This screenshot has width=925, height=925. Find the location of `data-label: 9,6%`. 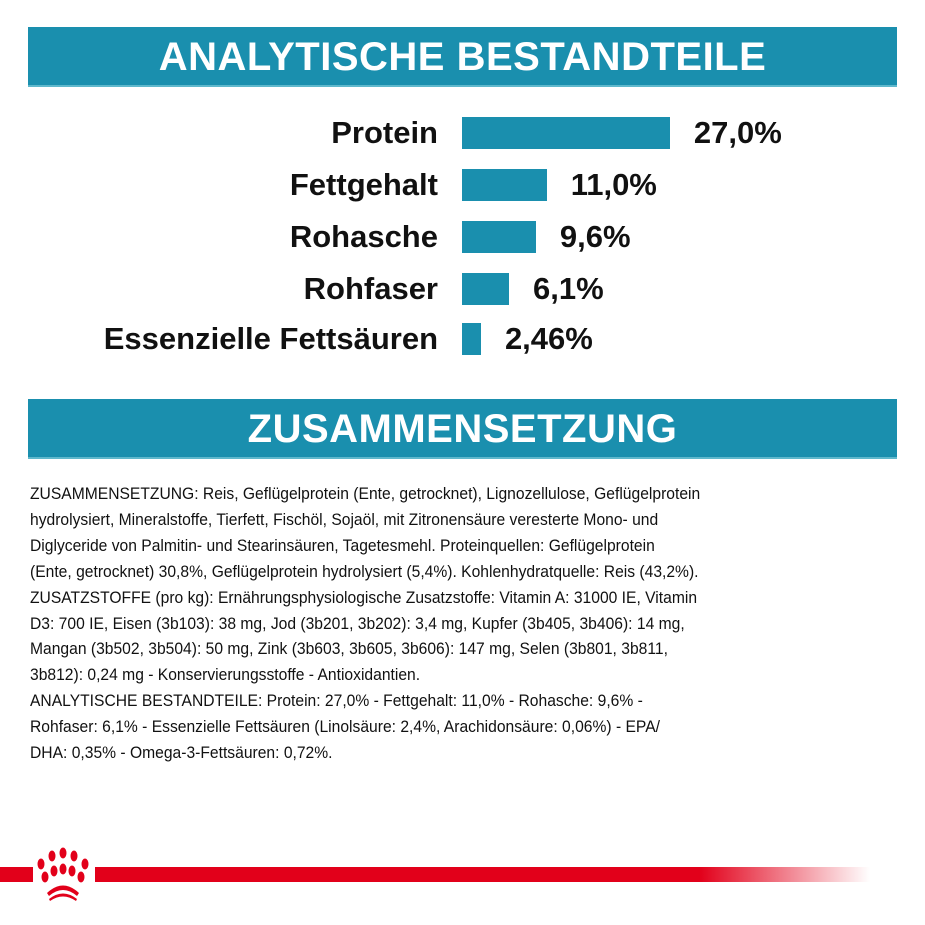

data-label: 9,6% is located at coordinates (595, 236).